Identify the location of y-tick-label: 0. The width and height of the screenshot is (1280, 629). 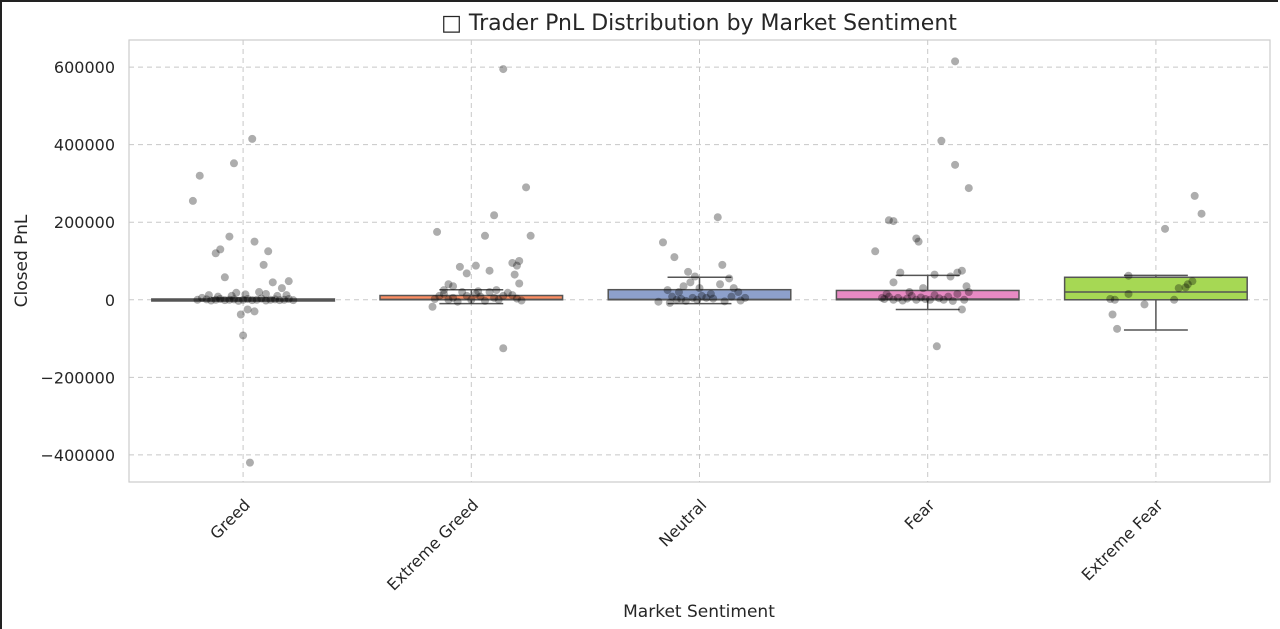
(110, 300).